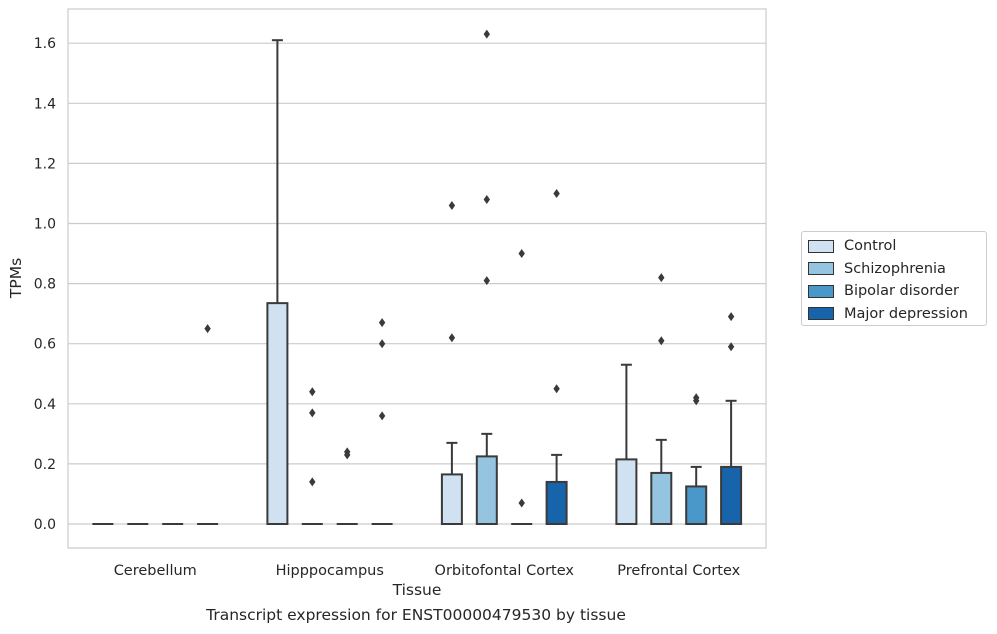  I want to click on legend-item: Major depression, so click(897, 314).